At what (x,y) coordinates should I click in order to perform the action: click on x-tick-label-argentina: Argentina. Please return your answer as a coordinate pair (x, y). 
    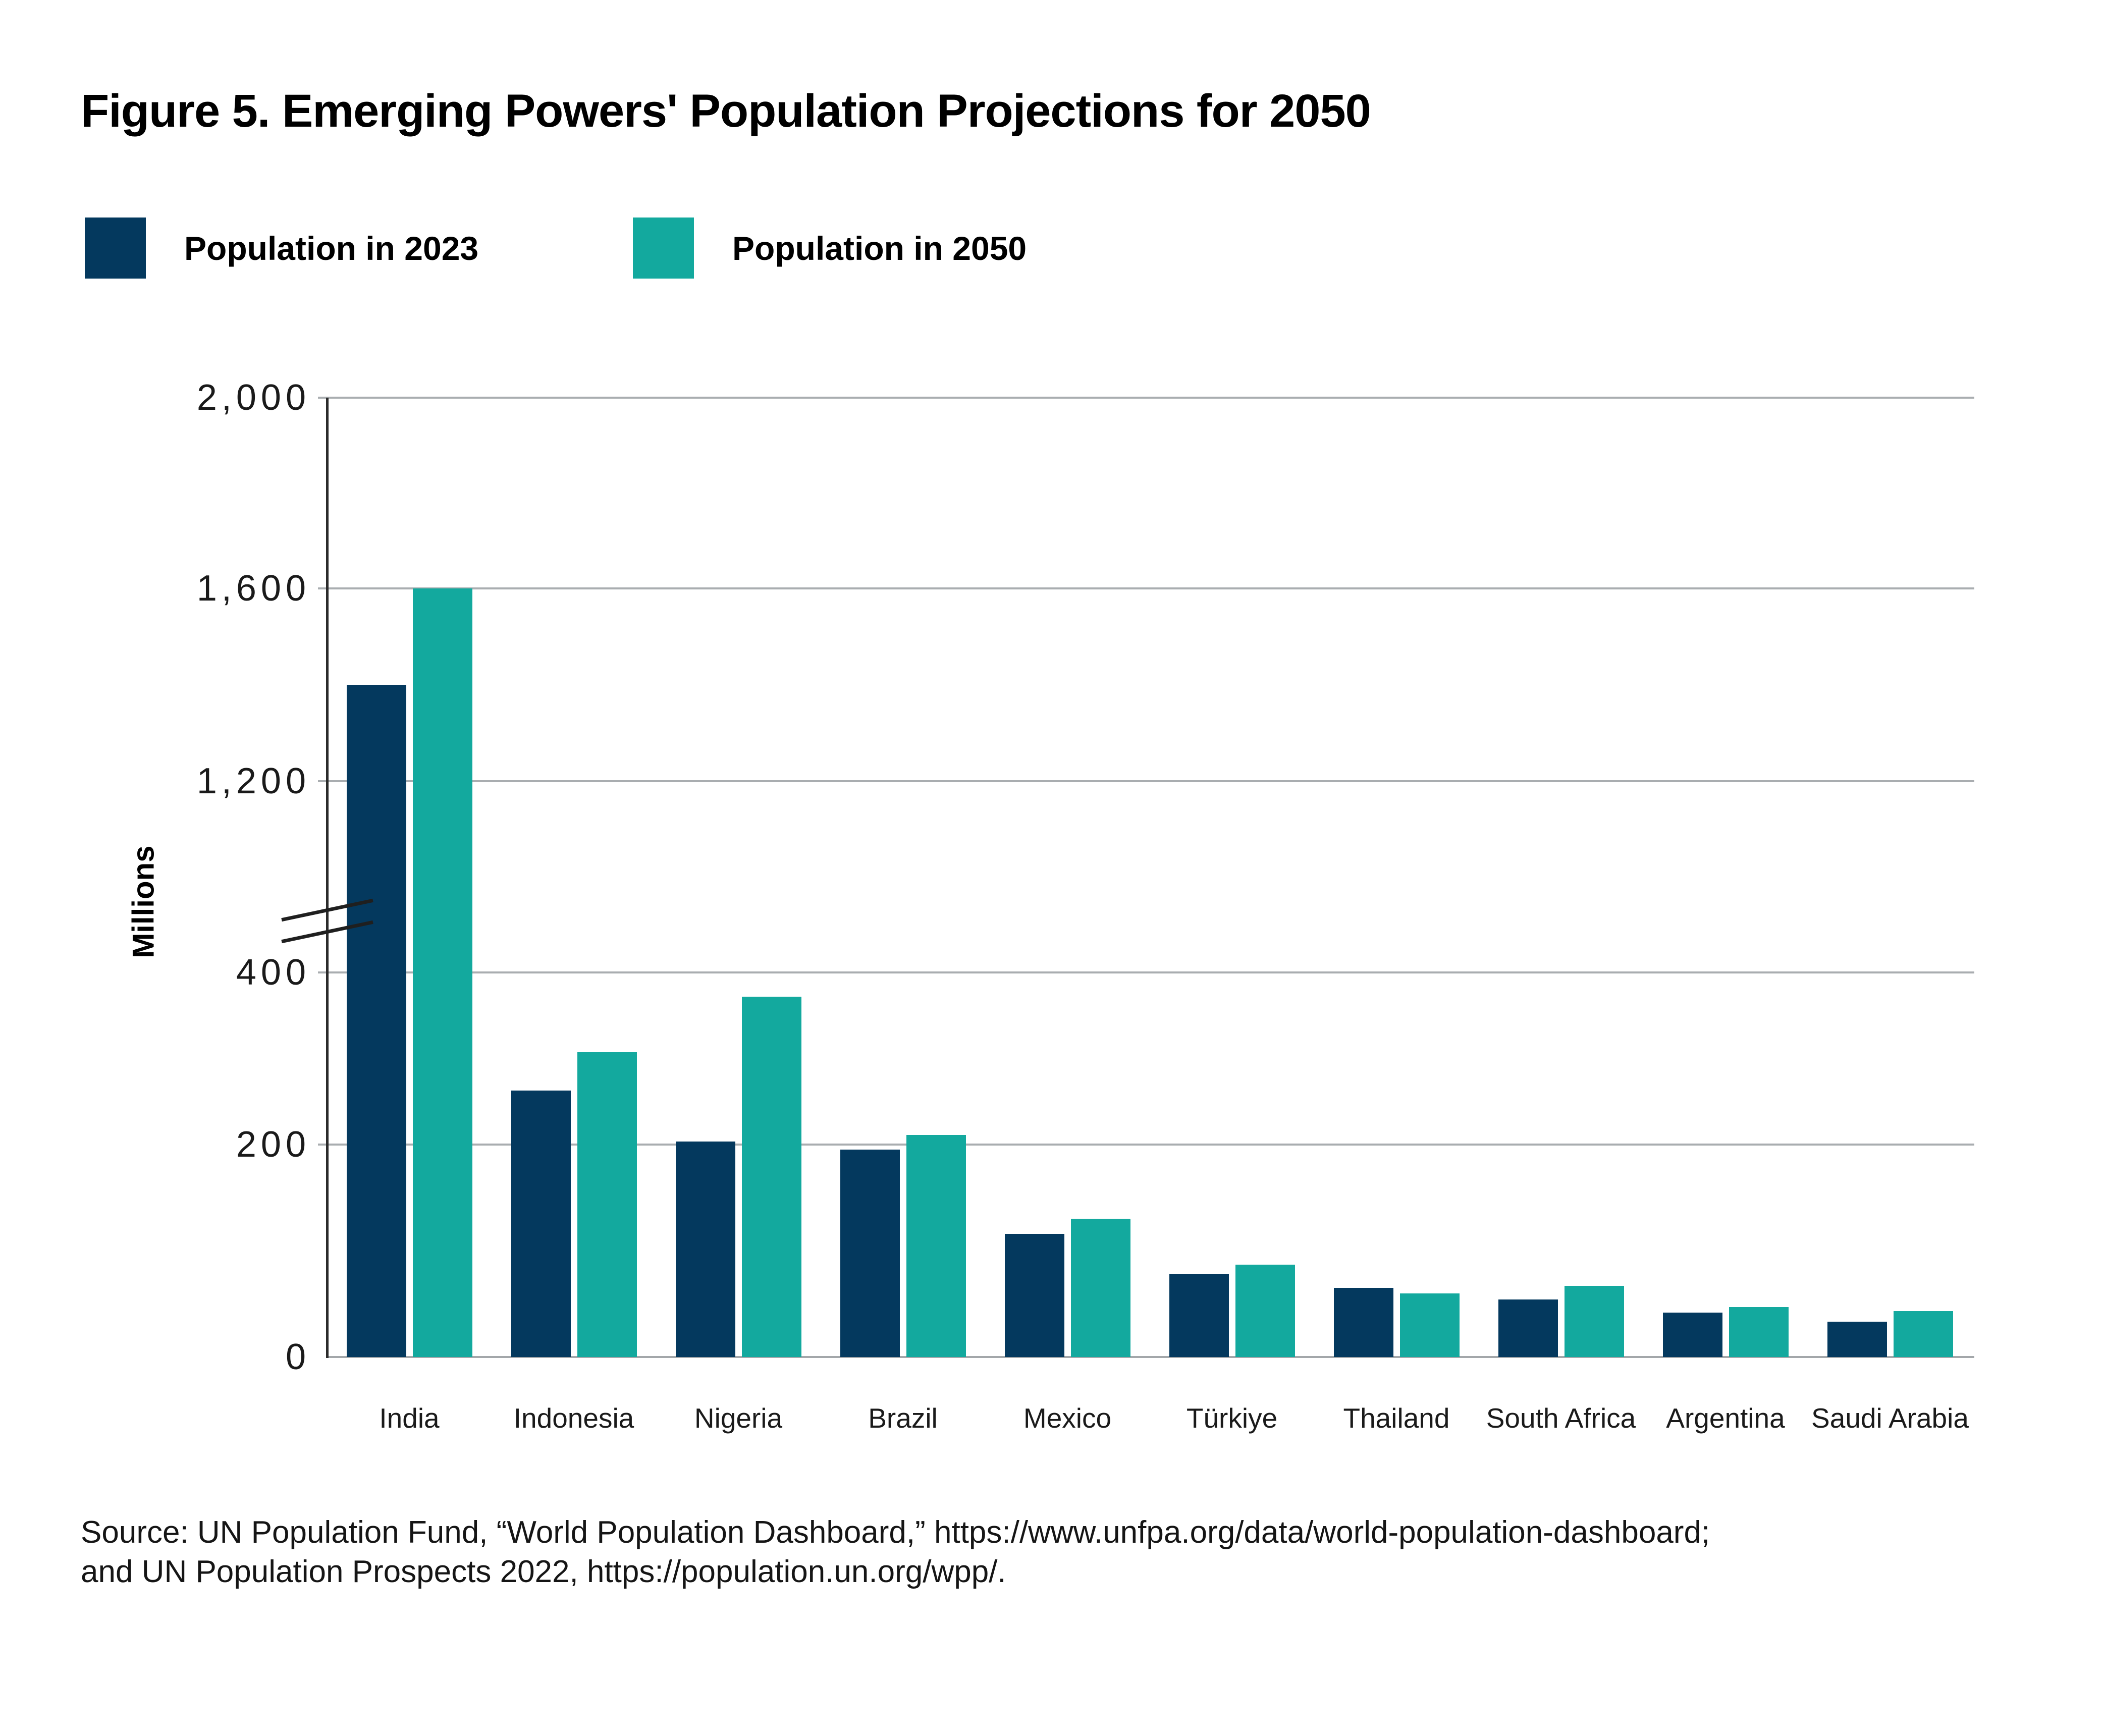
    Looking at the image, I should click on (1725, 1418).